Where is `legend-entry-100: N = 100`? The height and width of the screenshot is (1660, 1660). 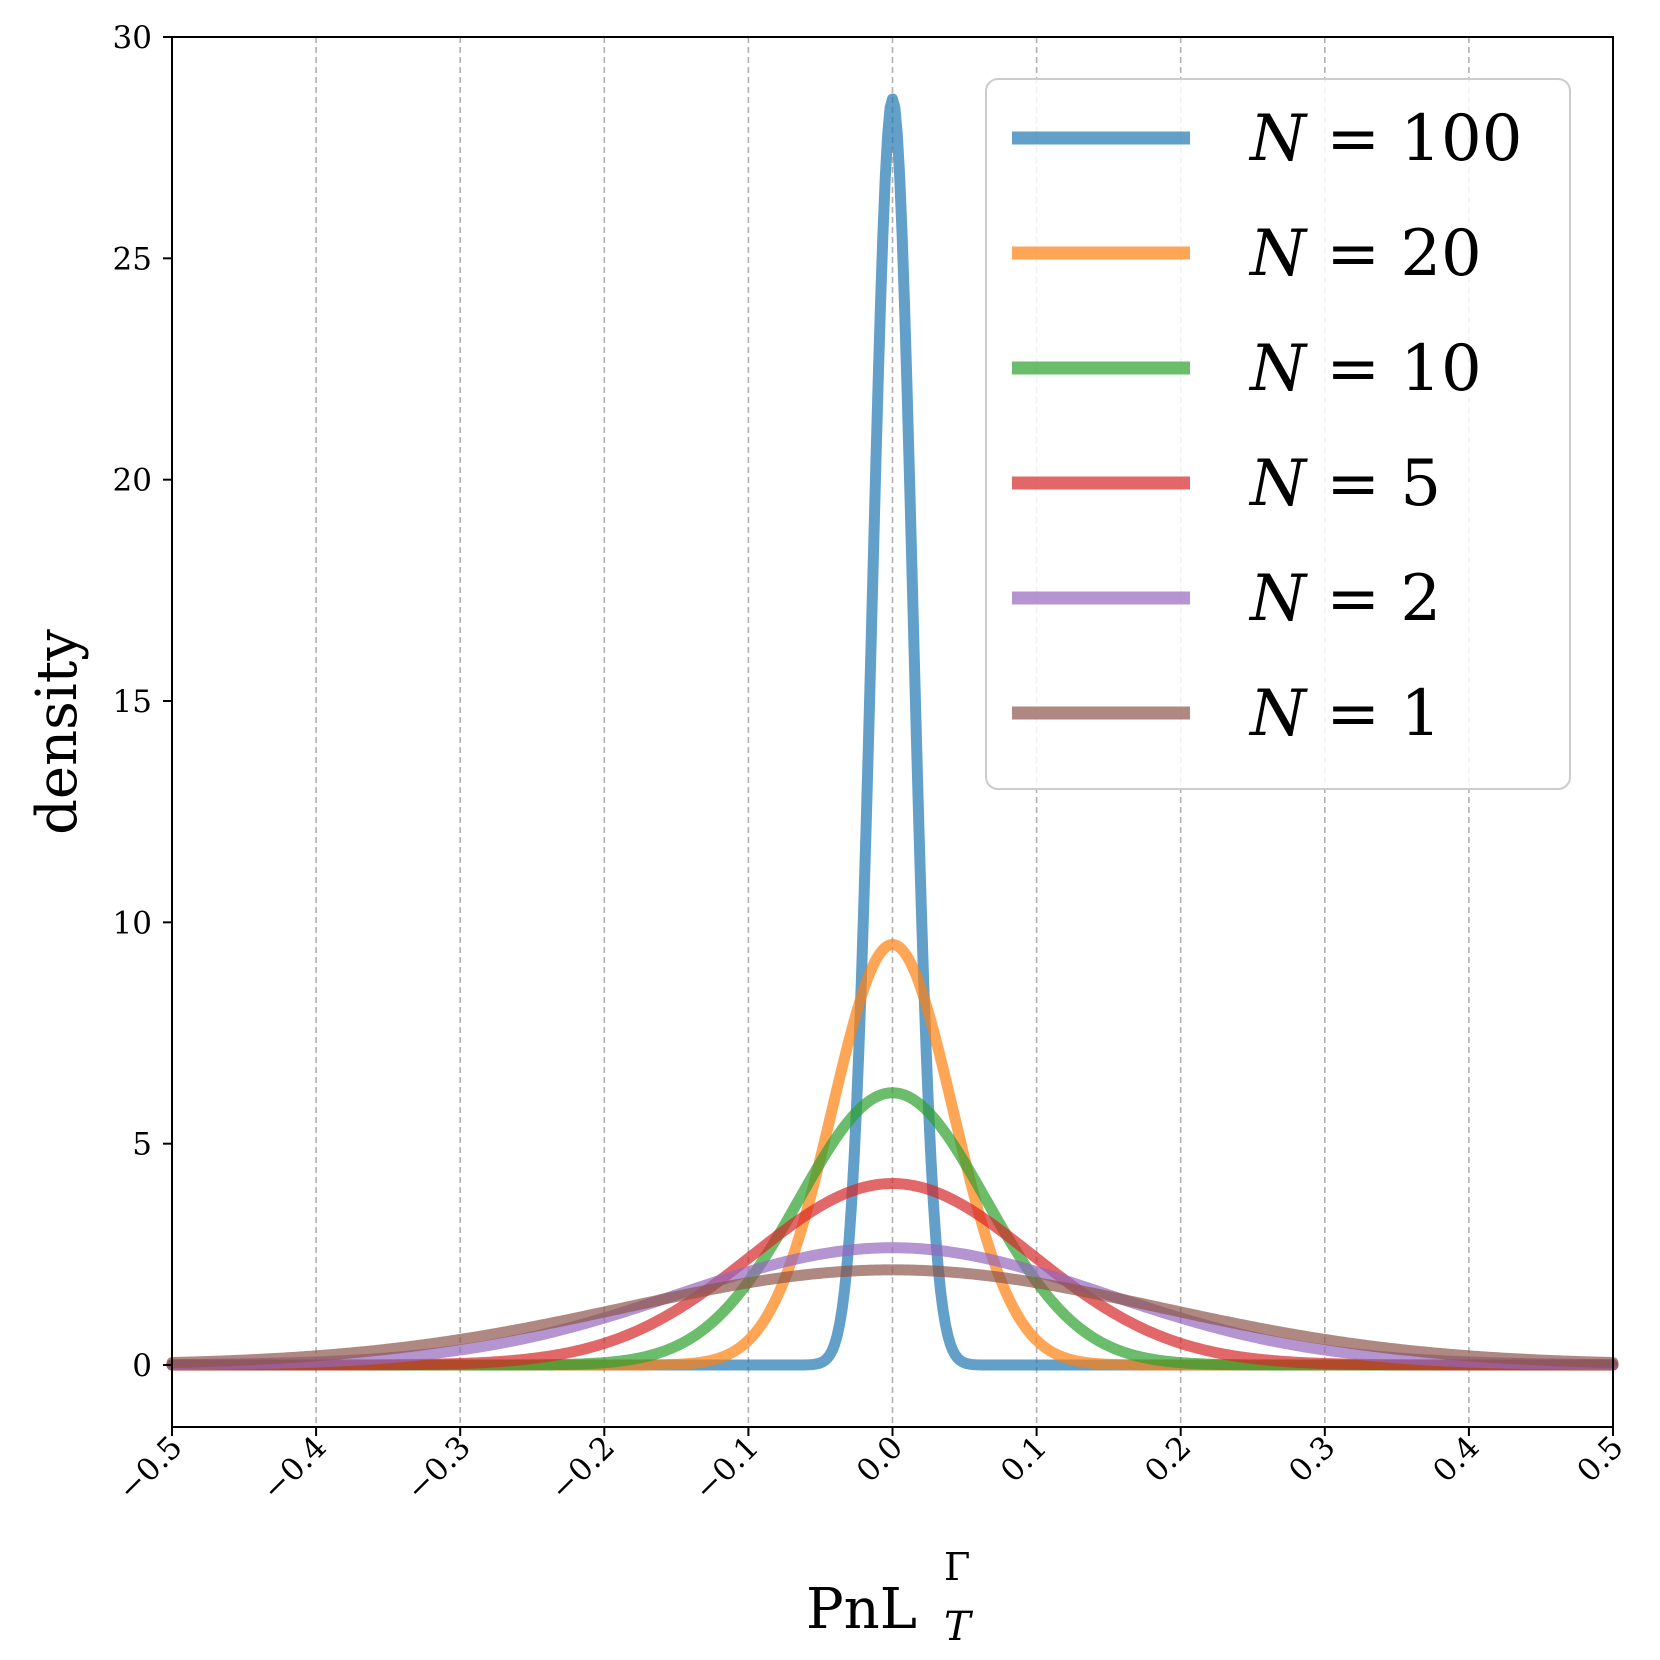
legend-entry-100: N = 100 is located at coordinates (1267, 139).